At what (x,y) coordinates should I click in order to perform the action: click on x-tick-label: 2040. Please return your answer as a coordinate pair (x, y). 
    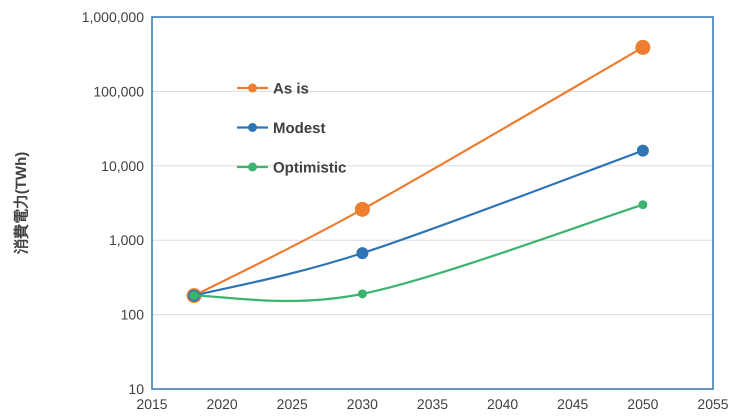
    Looking at the image, I should click on (502, 404).